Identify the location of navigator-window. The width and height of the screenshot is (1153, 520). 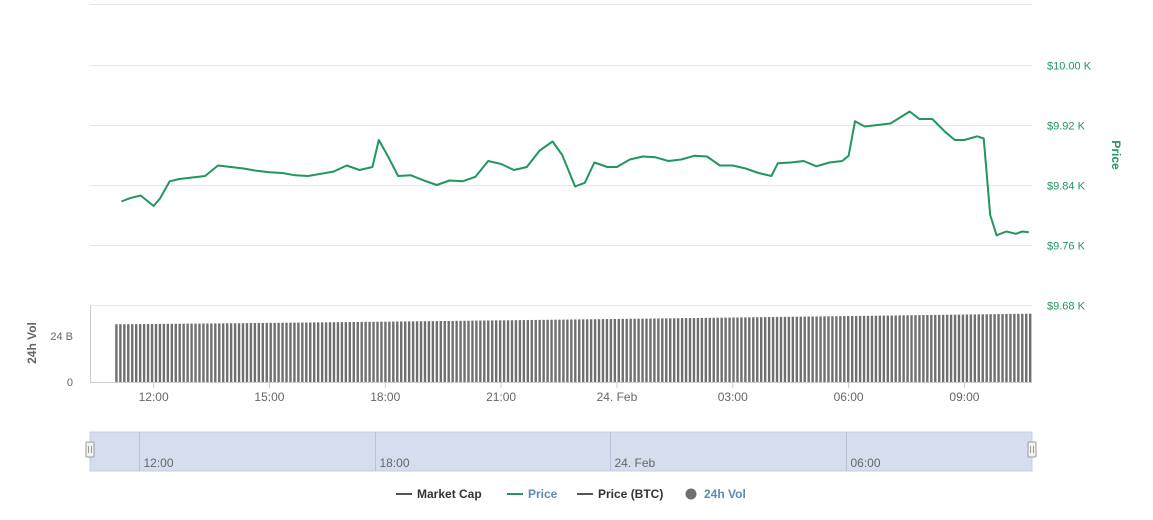
(561, 451).